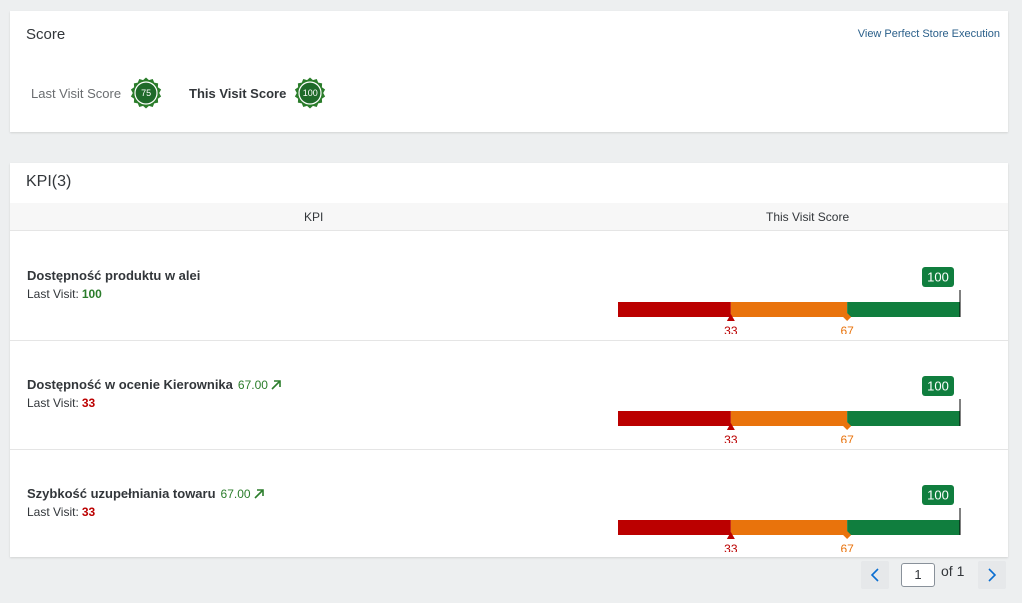  Describe the element at coordinates (928, 34) in the screenshot. I see `view-perfect-store-execution-link: View Perfect Store Execution` at that location.